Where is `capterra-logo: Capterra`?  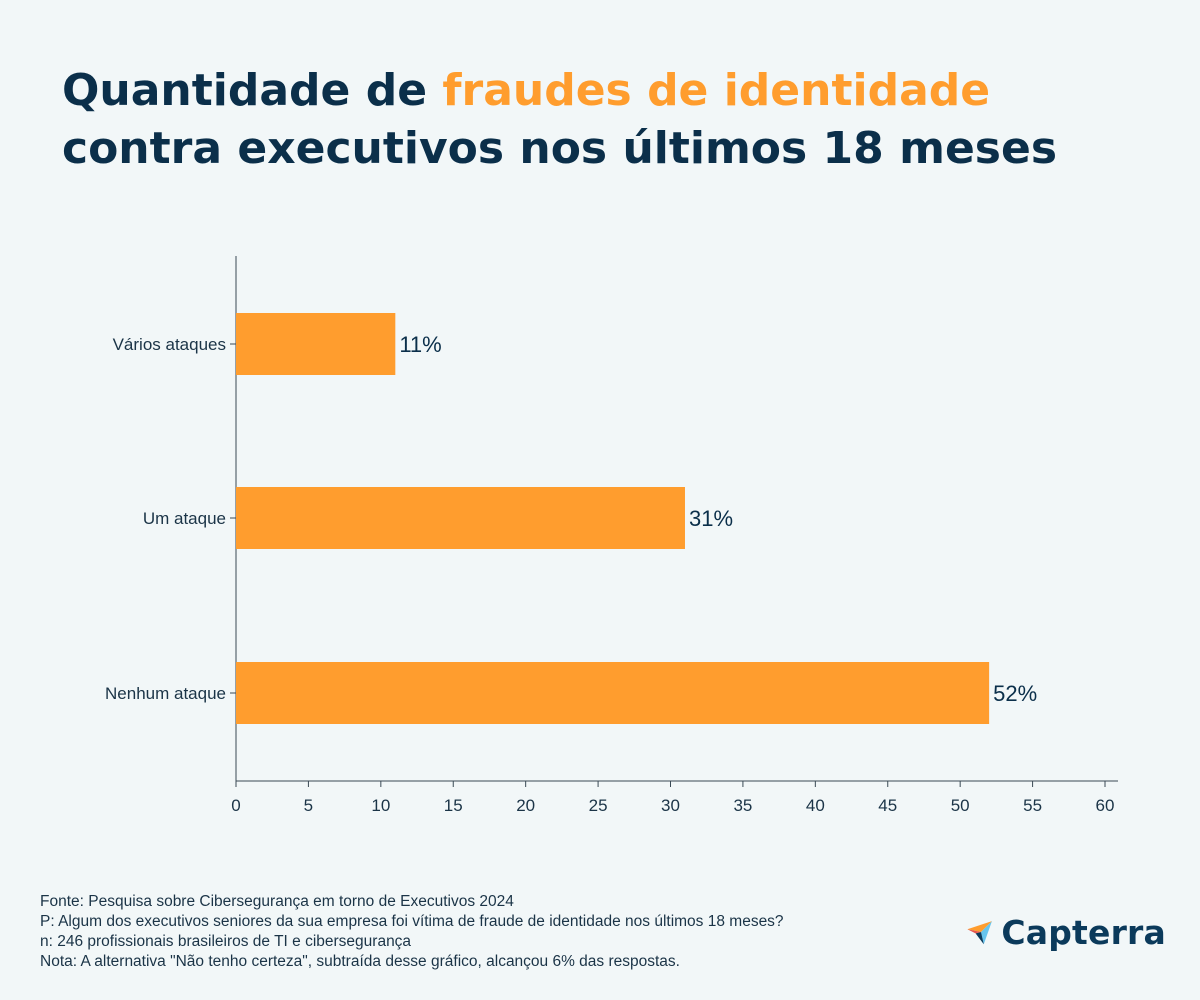 capterra-logo: Capterra is located at coordinates (1066, 932).